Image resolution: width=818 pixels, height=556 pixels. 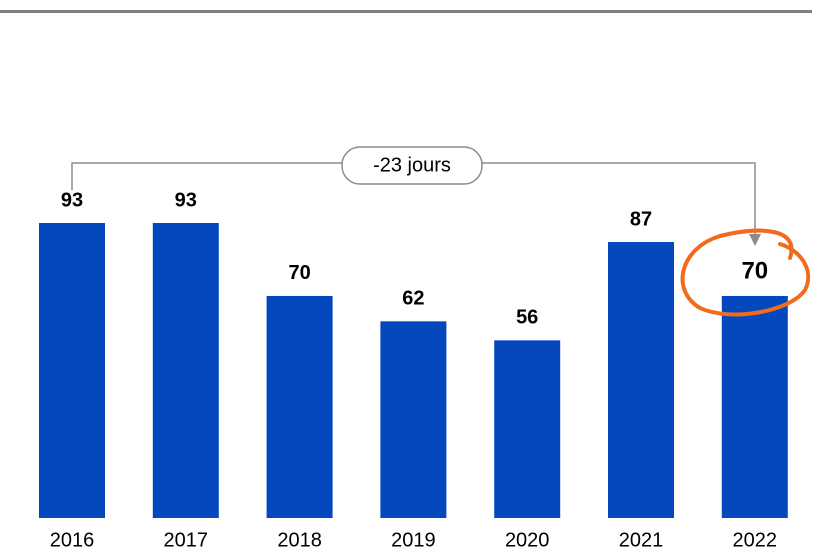 I want to click on x-tick-label: 2021, so click(x=641, y=540).